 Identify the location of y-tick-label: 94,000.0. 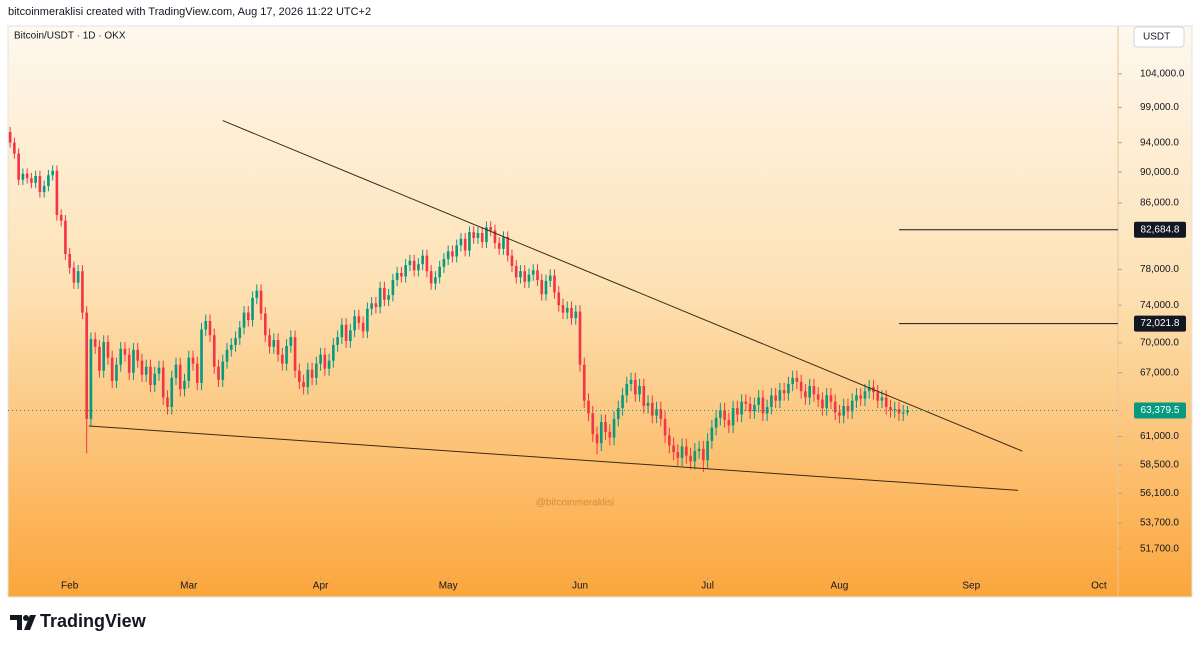
(1159, 142).